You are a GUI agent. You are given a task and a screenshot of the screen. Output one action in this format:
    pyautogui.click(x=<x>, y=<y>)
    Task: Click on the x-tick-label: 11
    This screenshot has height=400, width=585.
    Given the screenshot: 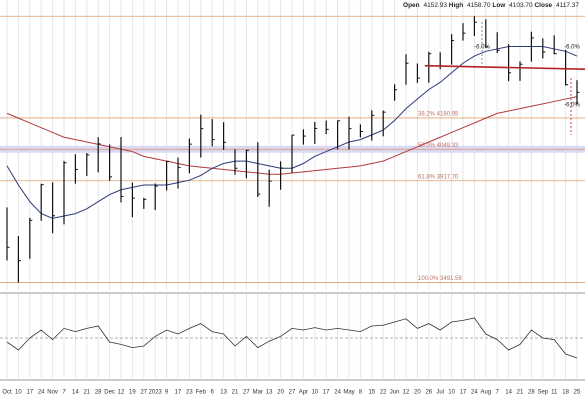 What is the action you would take?
    pyautogui.click(x=554, y=393)
    